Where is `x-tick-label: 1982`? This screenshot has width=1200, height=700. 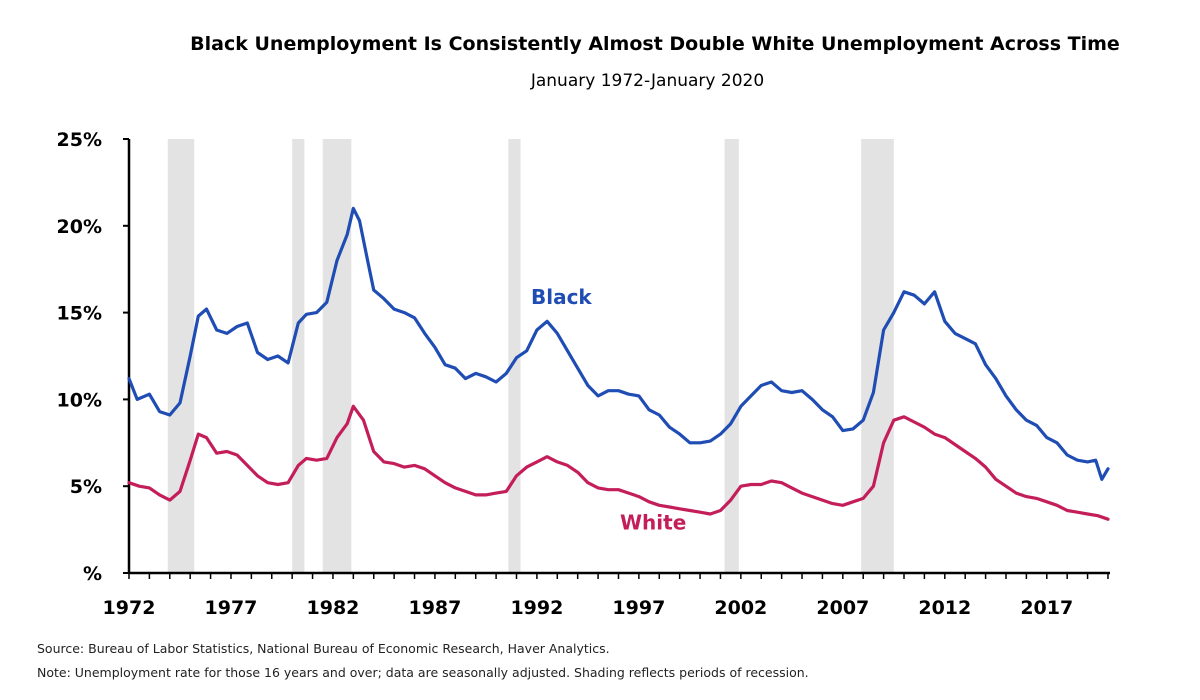
x-tick-label: 1982 is located at coordinates (333, 608).